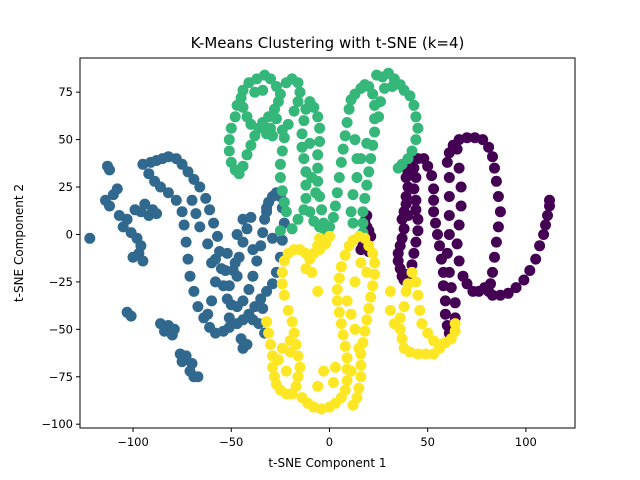  What do you see at coordinates (133, 442) in the screenshot?
I see `x-tick-label: −100` at bounding box center [133, 442].